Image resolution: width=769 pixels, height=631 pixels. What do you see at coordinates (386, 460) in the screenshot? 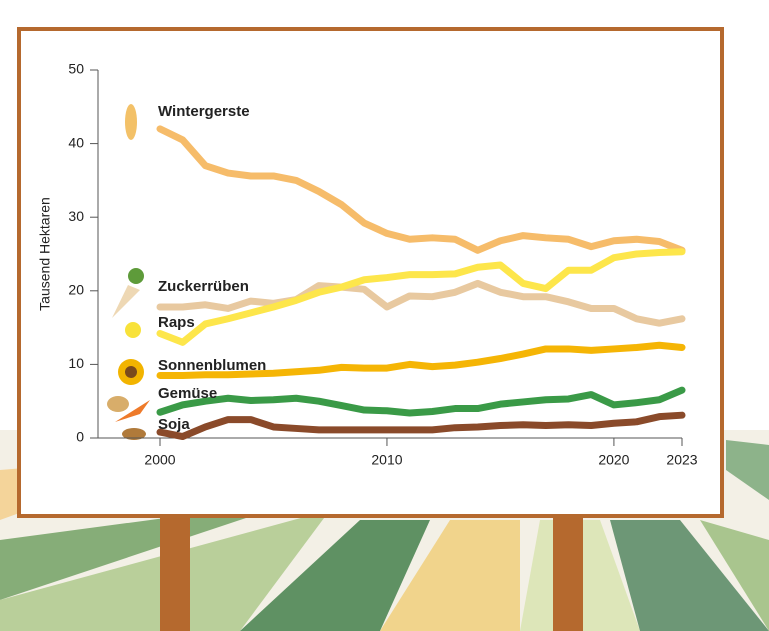
I see `x-tick-label: 2010` at bounding box center [386, 460].